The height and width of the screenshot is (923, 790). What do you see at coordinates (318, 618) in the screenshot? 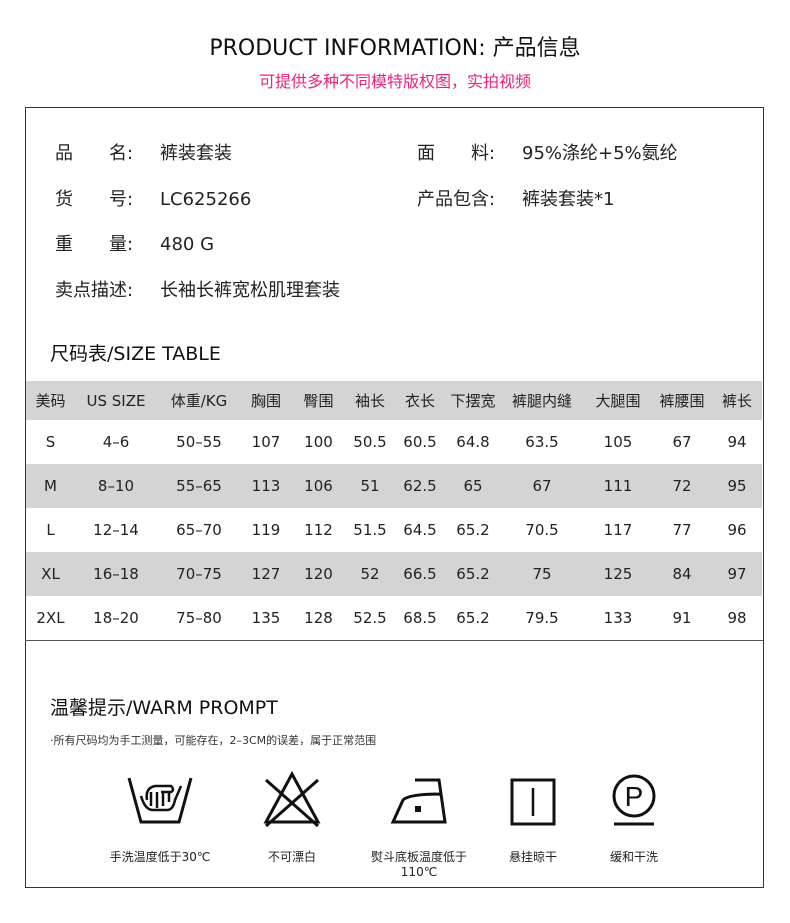
I see `table-cell: 128` at bounding box center [318, 618].